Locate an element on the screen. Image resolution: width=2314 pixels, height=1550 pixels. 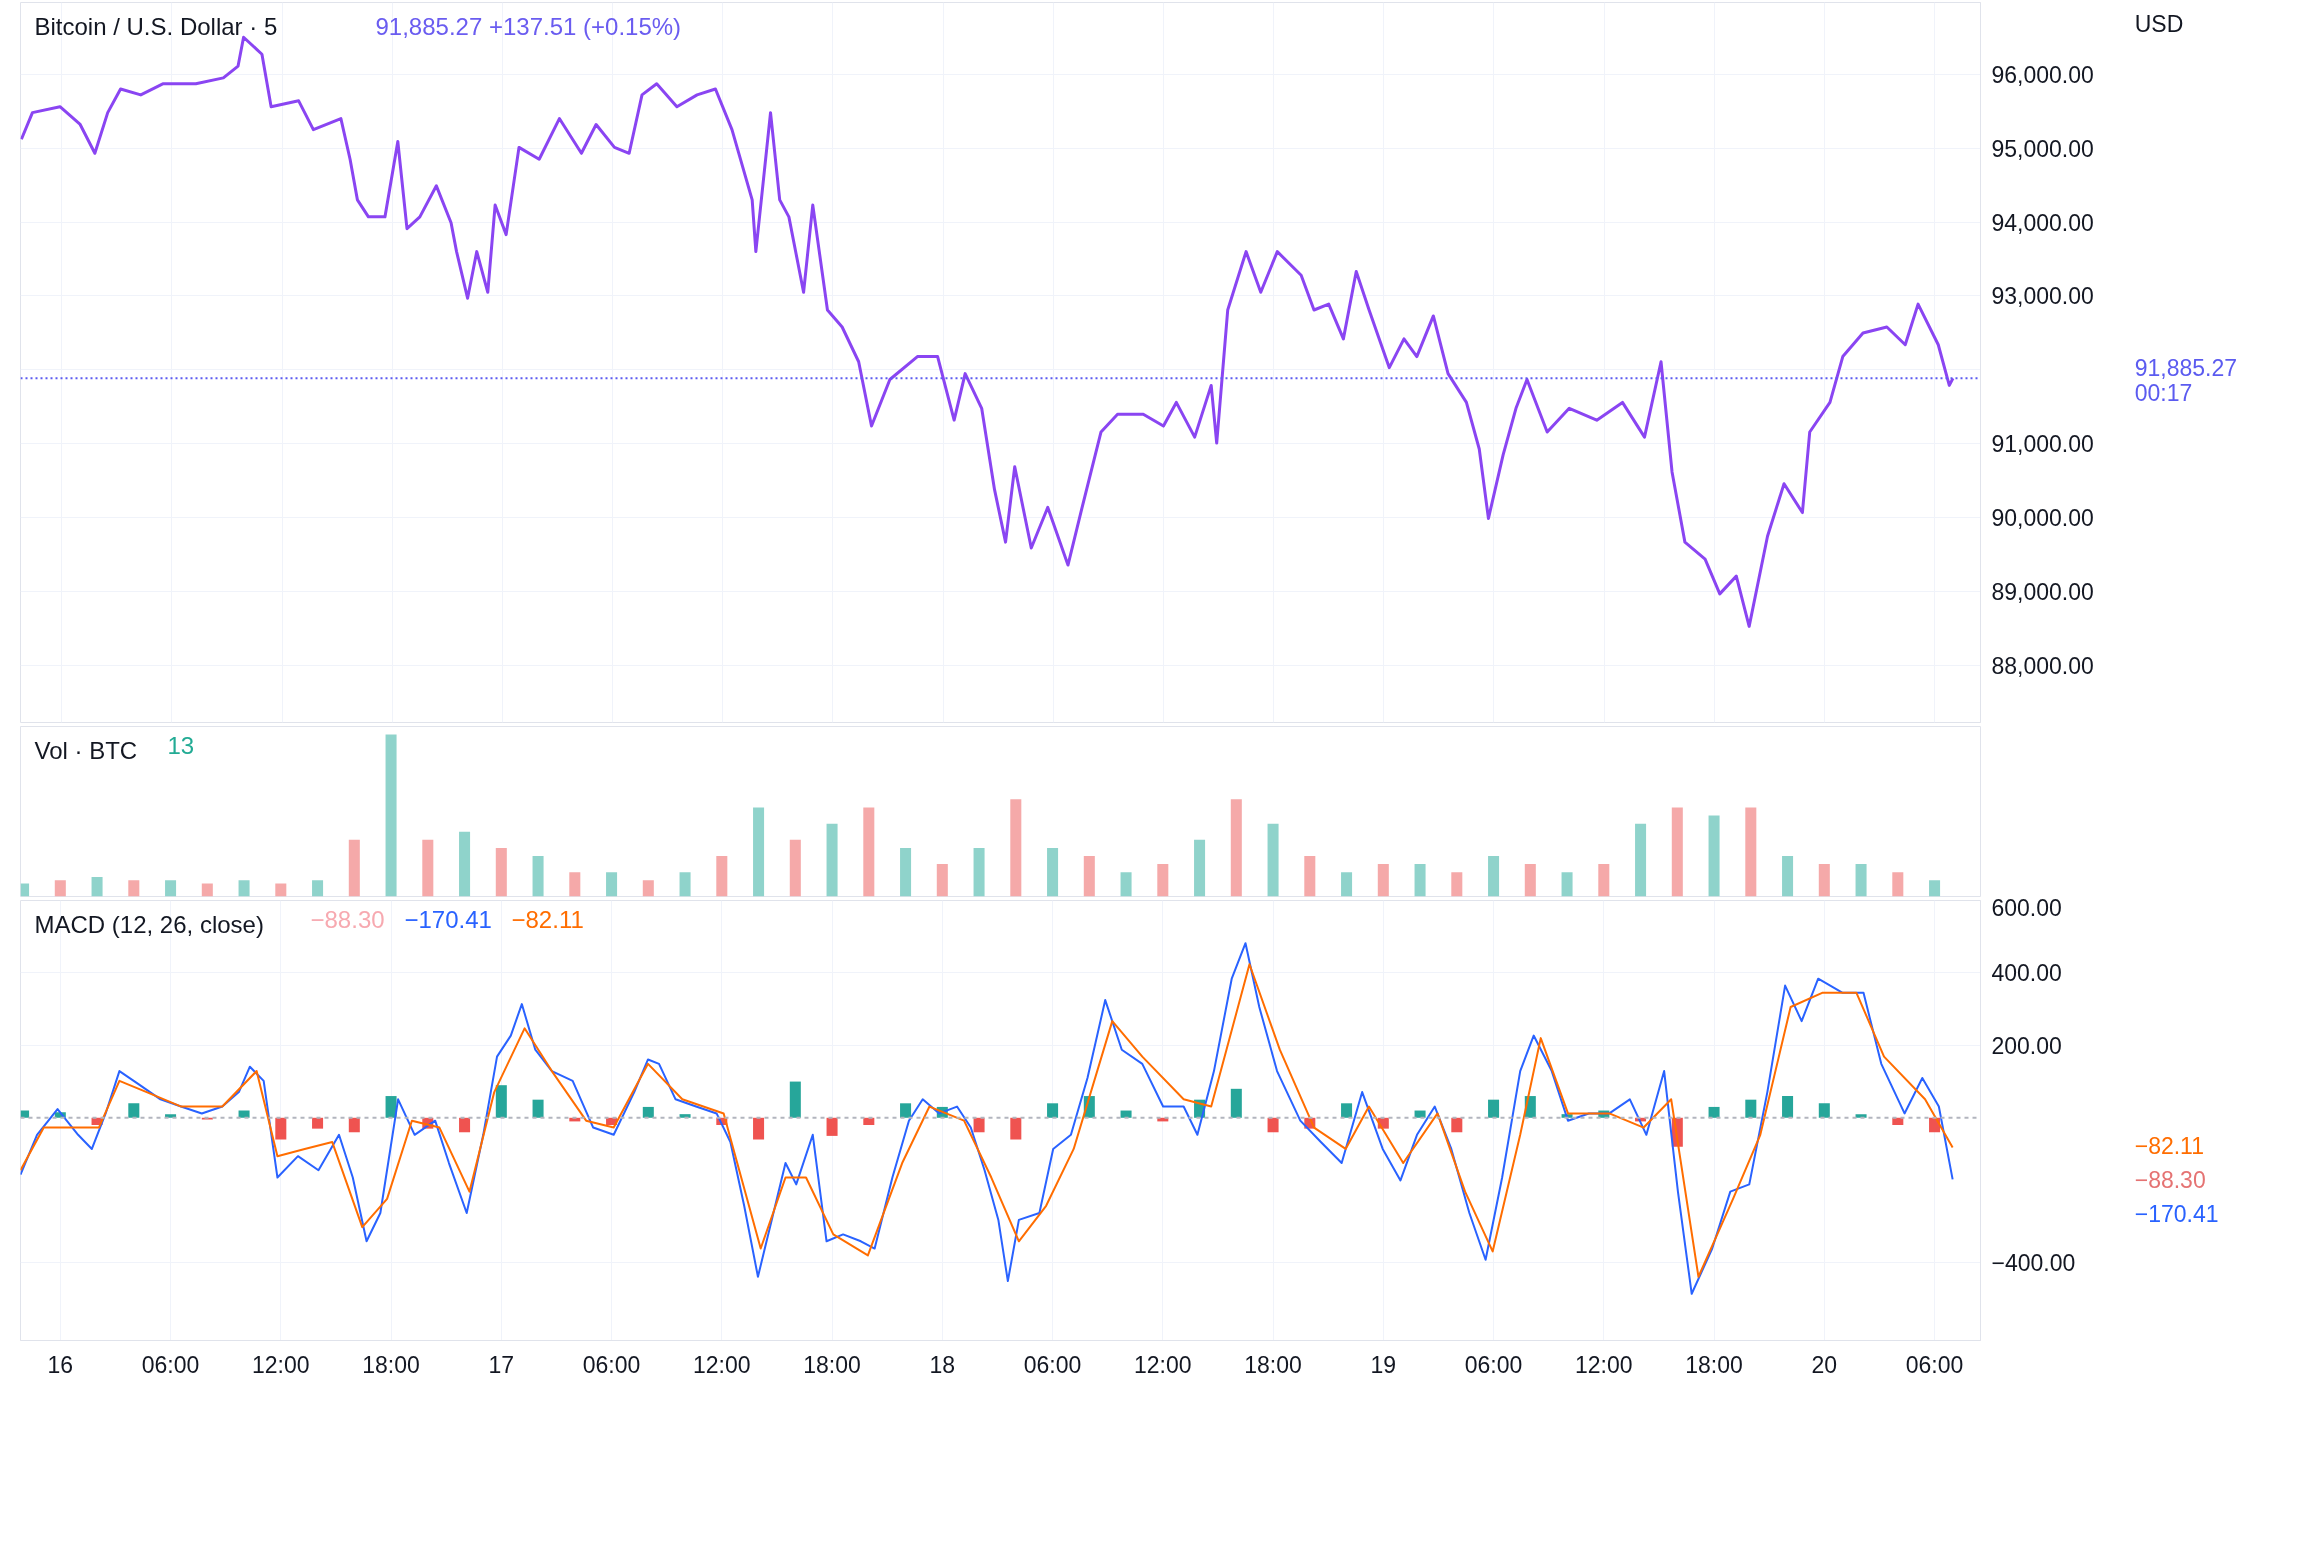
annotation: −170.41 is located at coordinates (448, 919).